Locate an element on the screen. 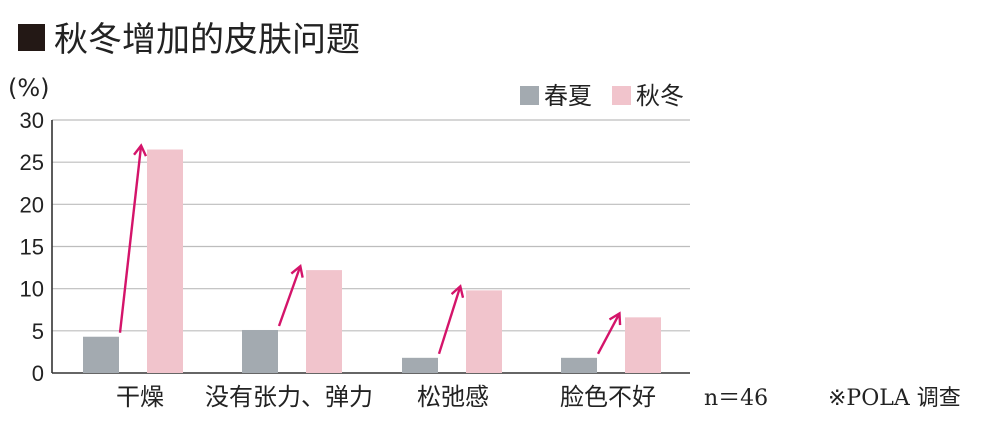 The image size is (1000, 443). legend: 春夏 秋冬 is located at coordinates (602, 96).